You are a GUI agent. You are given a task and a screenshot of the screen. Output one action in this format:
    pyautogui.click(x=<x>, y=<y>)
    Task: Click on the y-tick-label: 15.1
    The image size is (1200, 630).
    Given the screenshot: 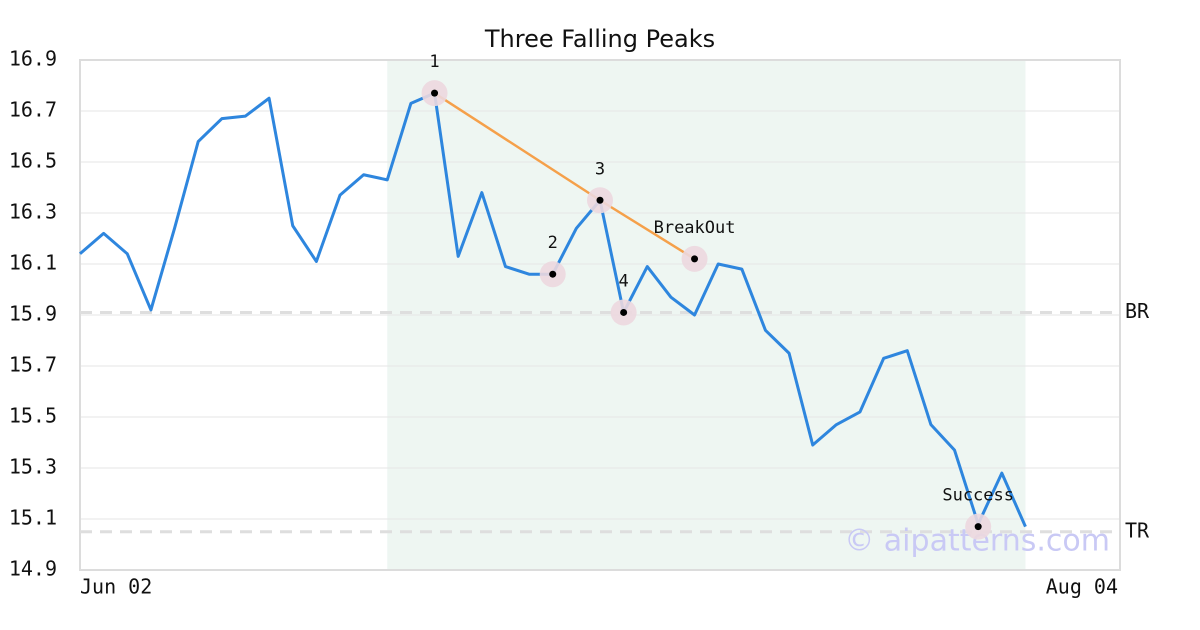 What is the action you would take?
    pyautogui.click(x=33, y=518)
    